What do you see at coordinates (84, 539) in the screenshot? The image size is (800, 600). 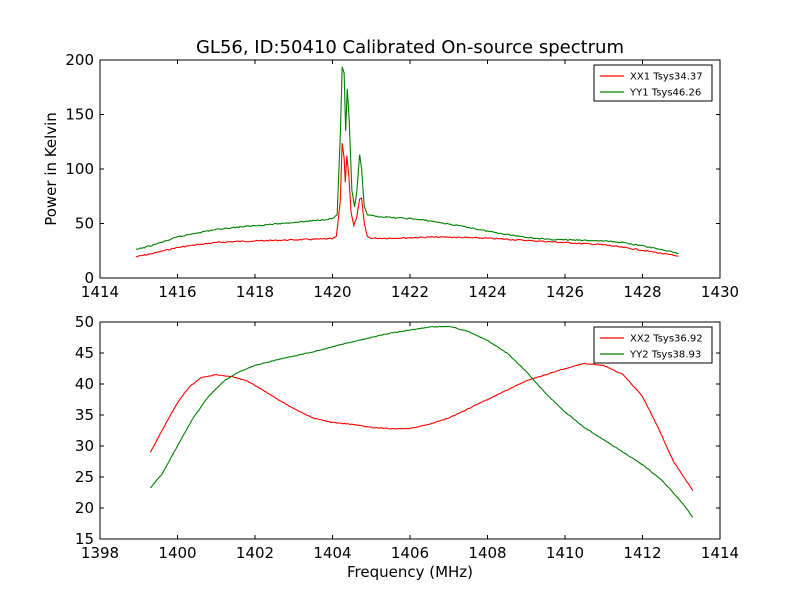 I see `y-tick-label: 15` at bounding box center [84, 539].